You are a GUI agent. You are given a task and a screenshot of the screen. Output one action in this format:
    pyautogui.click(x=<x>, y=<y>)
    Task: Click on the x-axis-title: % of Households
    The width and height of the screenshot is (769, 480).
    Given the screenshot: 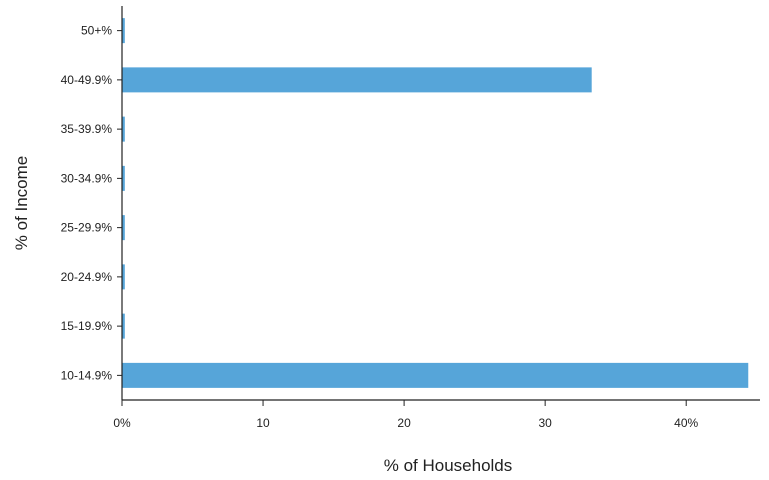 What is the action you would take?
    pyautogui.click(x=448, y=465)
    